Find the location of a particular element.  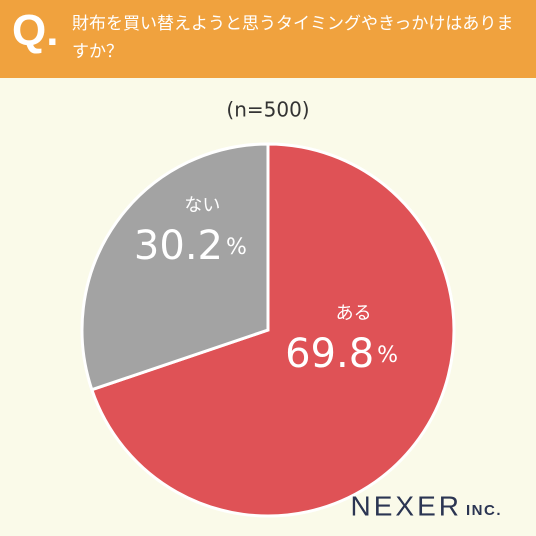

subtitle: (n=500) is located at coordinates (267, 110).